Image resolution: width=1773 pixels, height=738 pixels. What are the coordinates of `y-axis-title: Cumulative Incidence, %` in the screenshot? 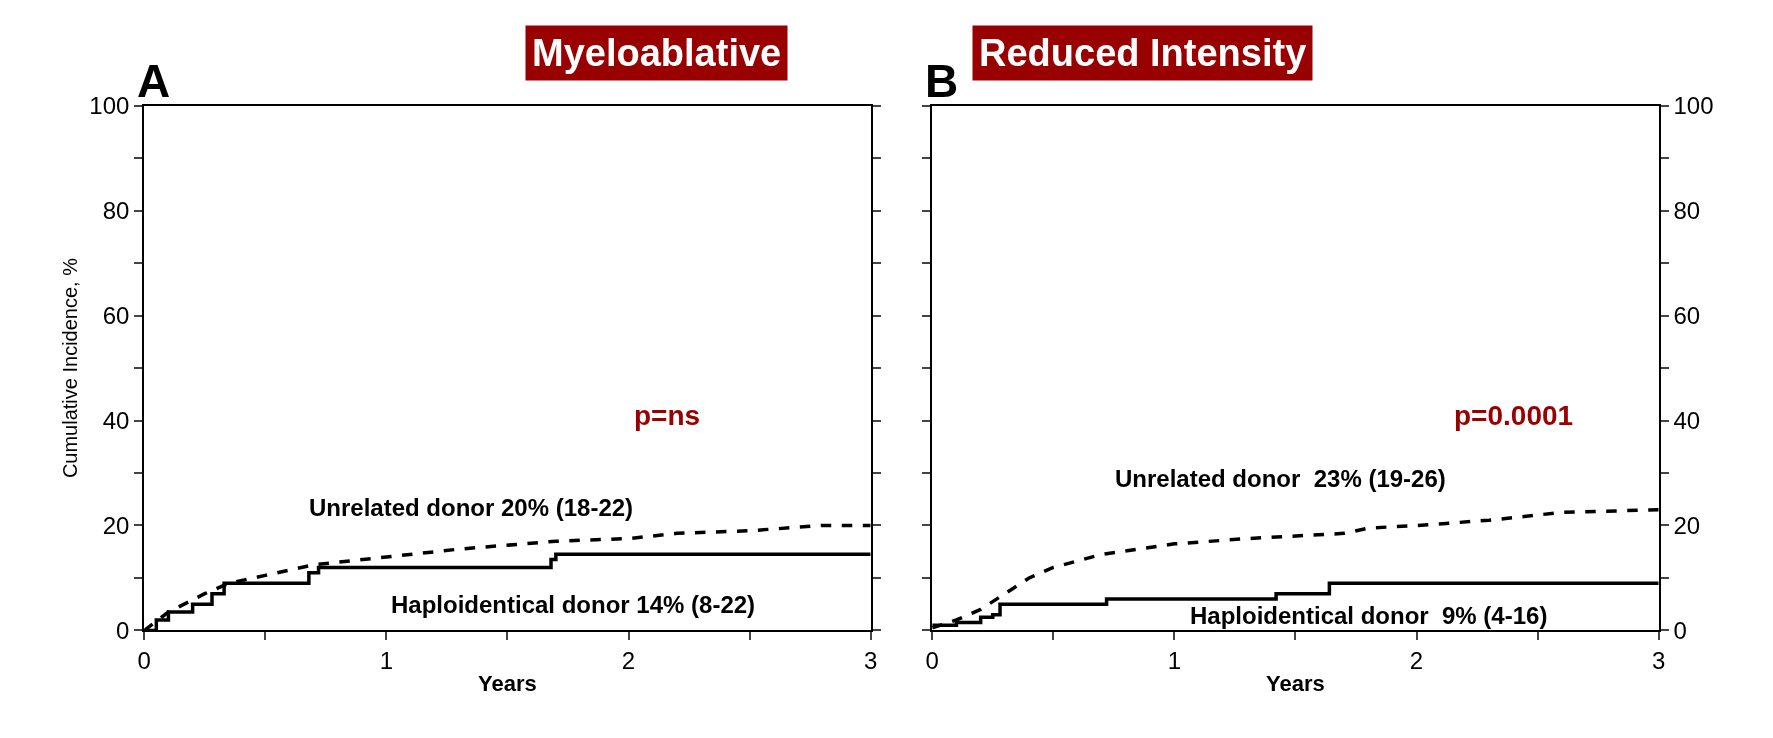 It's located at (70, 368).